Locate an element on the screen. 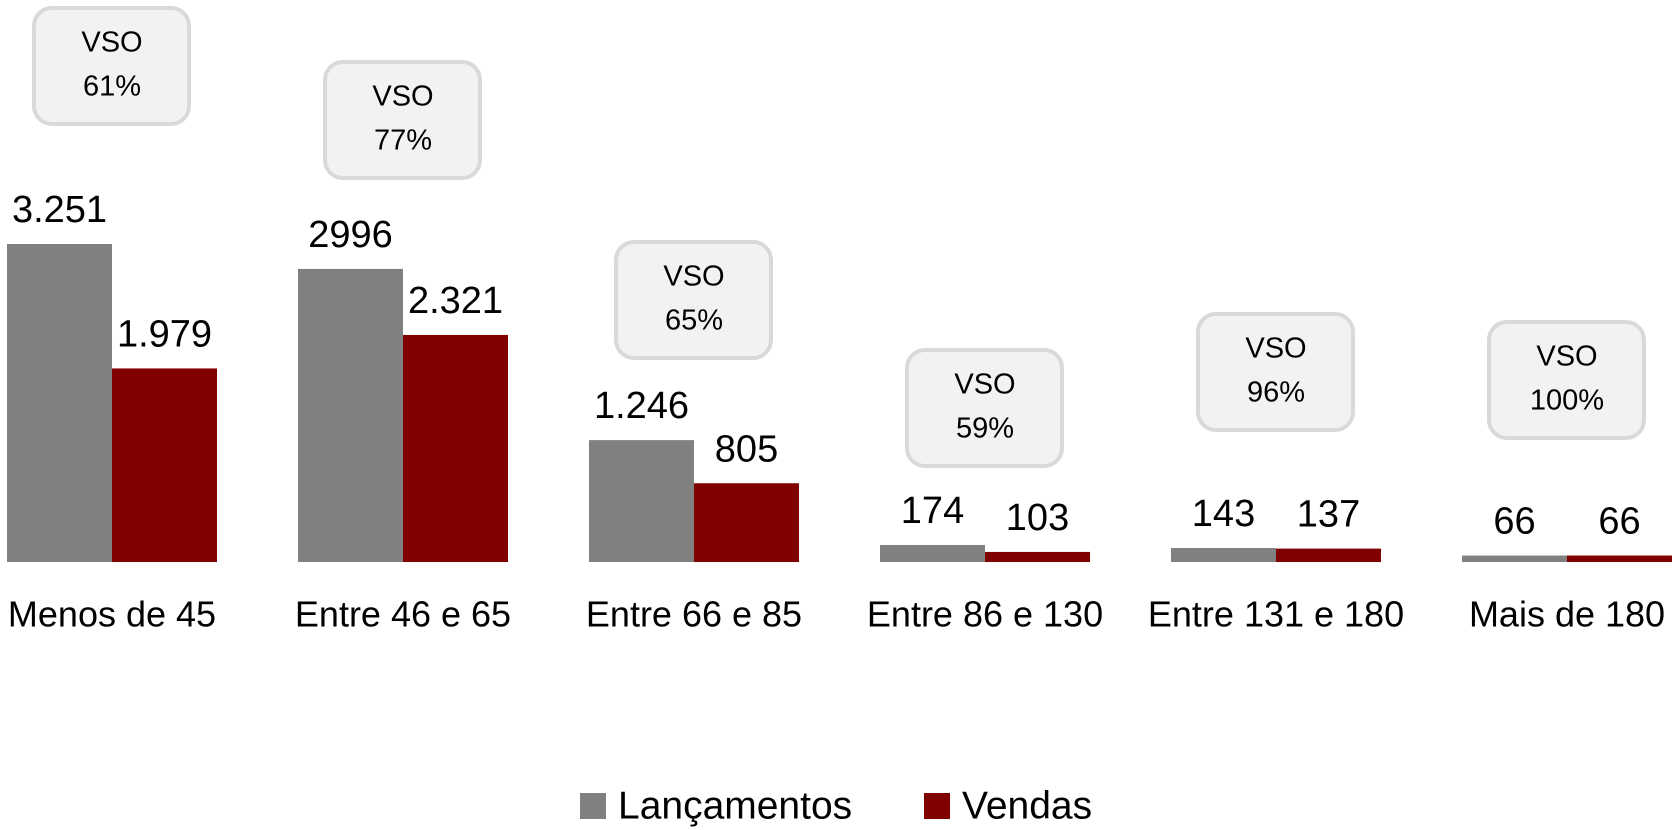 This screenshot has width=1676, height=830. data-label: 3.251 is located at coordinates (59, 210).